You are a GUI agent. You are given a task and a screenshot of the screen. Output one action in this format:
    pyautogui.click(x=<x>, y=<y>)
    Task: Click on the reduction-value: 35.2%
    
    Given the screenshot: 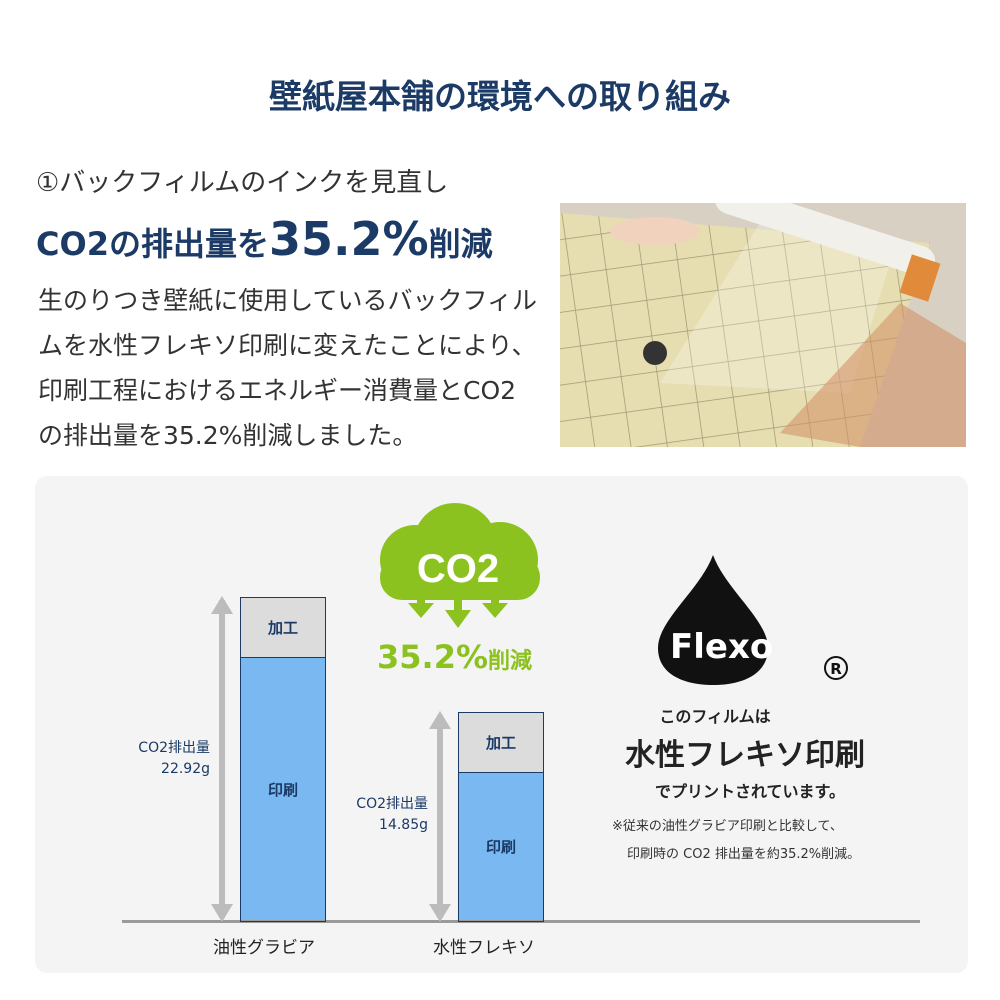 What is the action you would take?
    pyautogui.click(x=433, y=657)
    